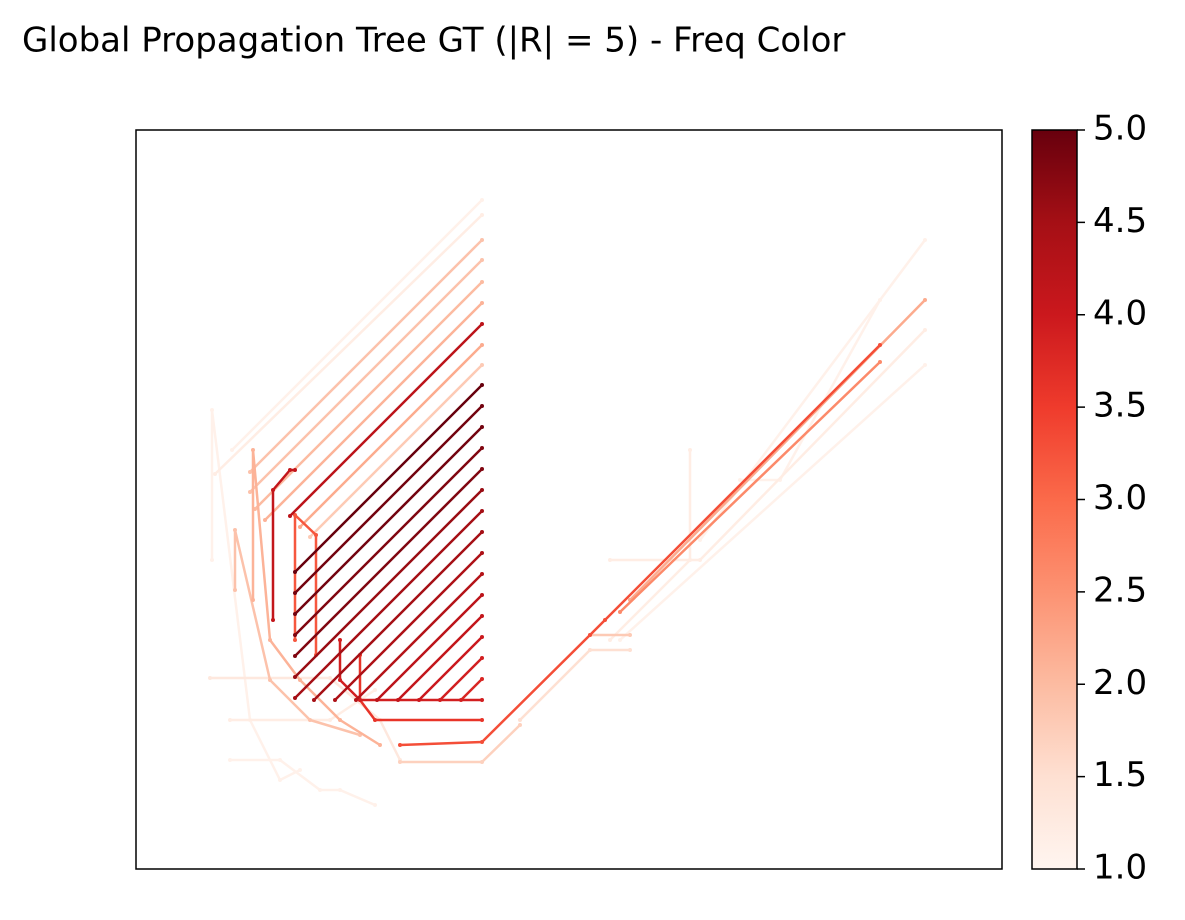  What do you see at coordinates (1120, 498) in the screenshot?
I see `colorbar-tick-label: 3.0` at bounding box center [1120, 498].